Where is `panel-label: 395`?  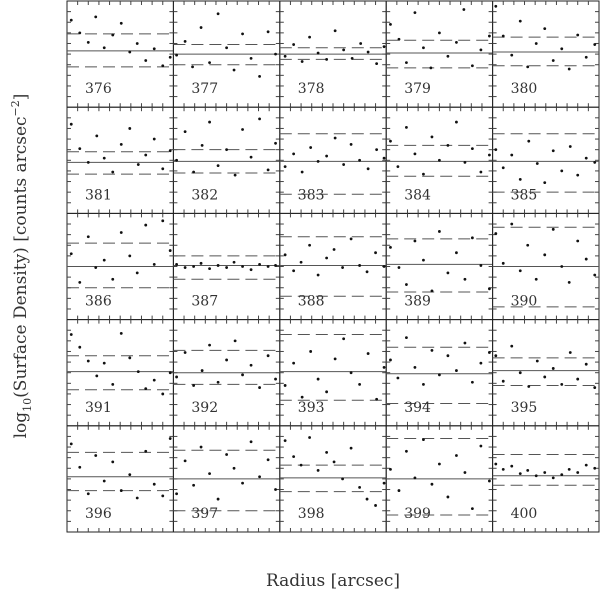
panel-label: 395 is located at coordinates (524, 408).